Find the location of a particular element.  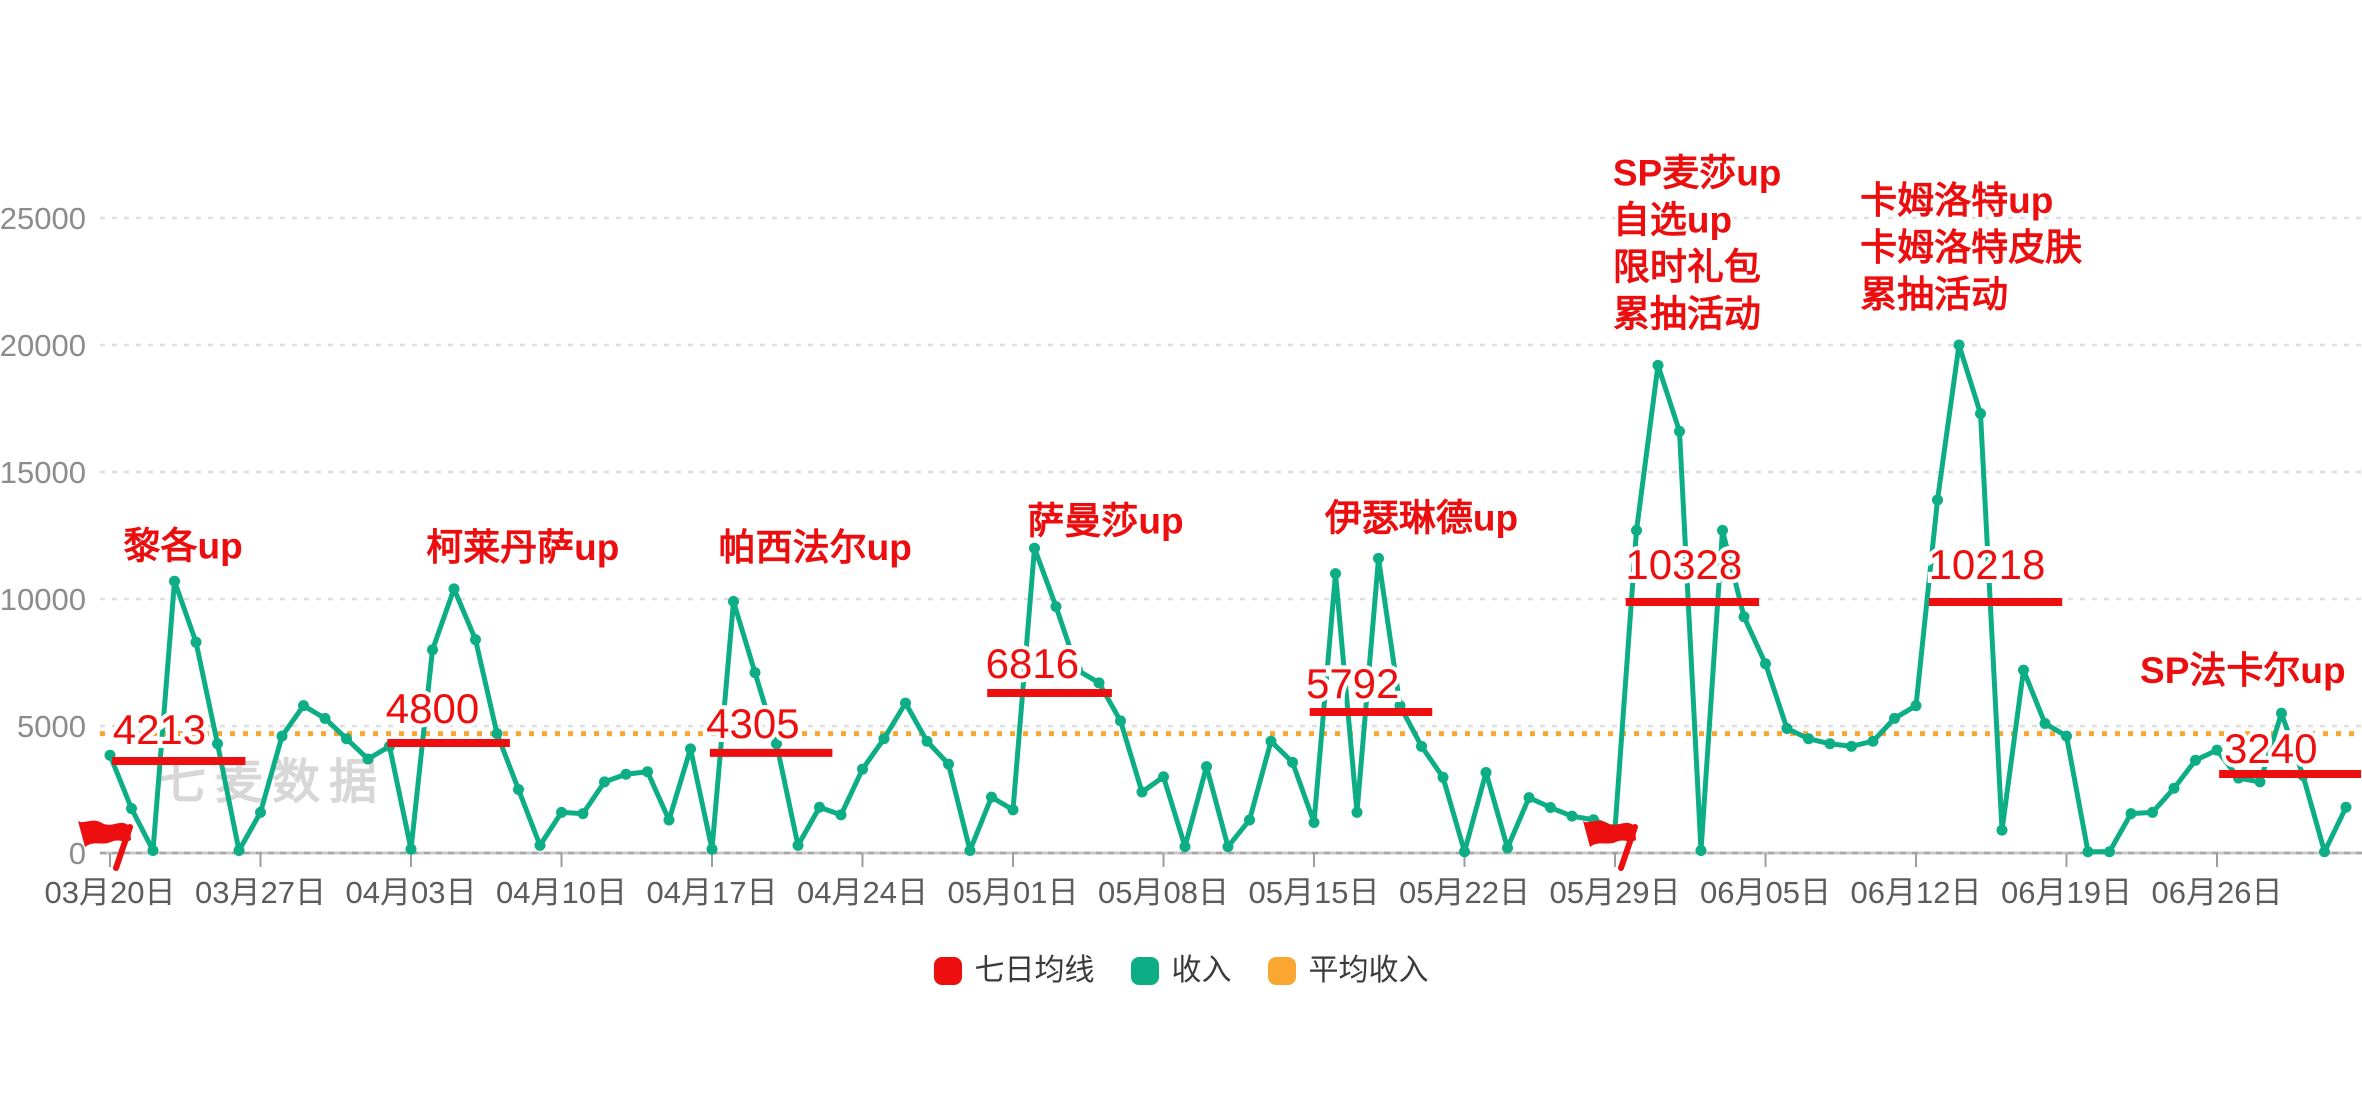

event-flag-icon is located at coordinates (1610, 845).